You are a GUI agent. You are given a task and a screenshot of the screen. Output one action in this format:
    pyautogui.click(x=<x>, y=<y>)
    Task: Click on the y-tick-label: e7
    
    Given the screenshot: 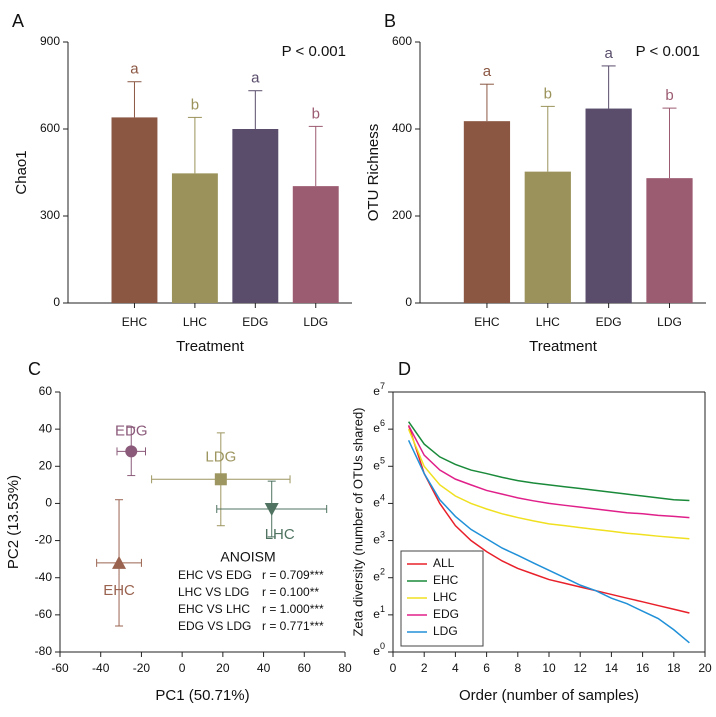 What is the action you would take?
    pyautogui.click(x=379, y=389)
    